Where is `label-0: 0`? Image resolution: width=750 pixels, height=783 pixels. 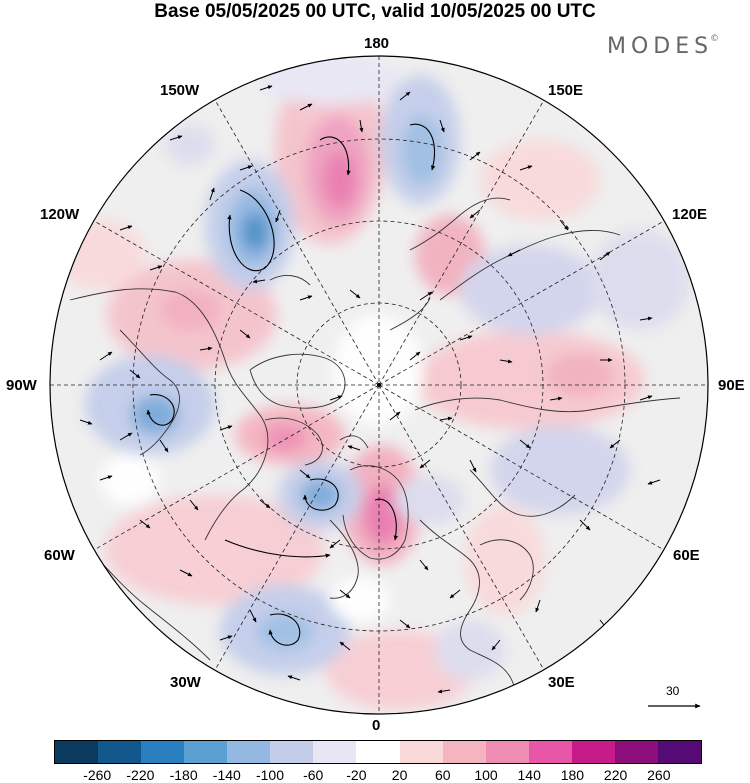
label-0: 0 is located at coordinates (376, 725).